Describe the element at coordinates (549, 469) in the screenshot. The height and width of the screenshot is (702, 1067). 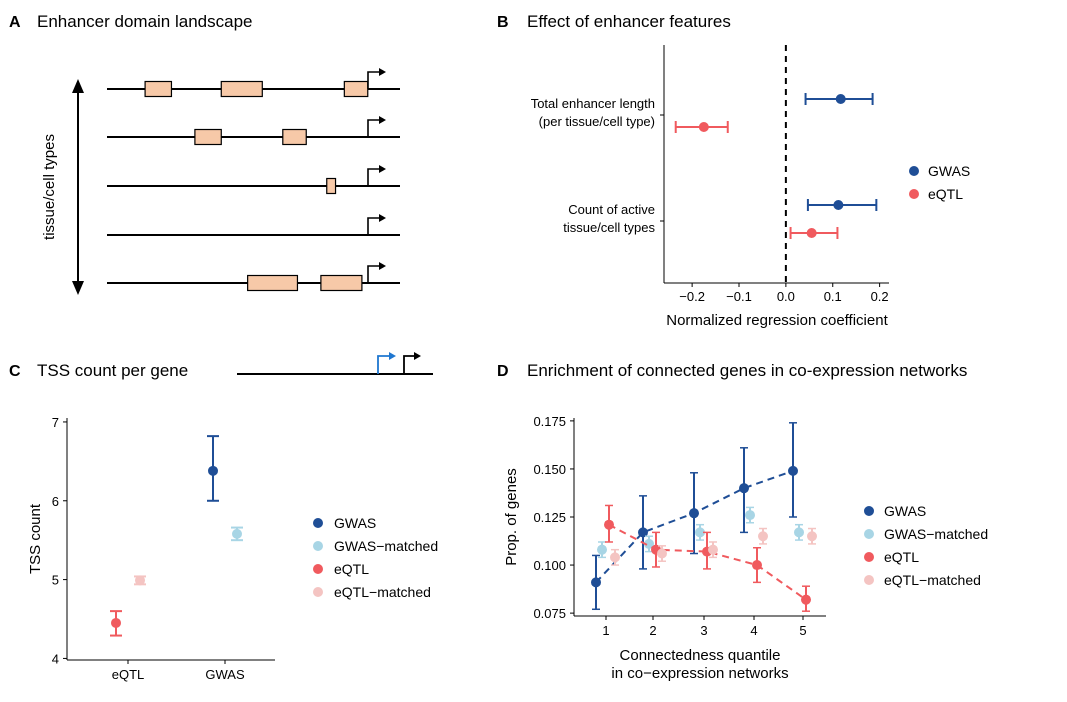
I see `y-tick-label: 0.150` at that location.